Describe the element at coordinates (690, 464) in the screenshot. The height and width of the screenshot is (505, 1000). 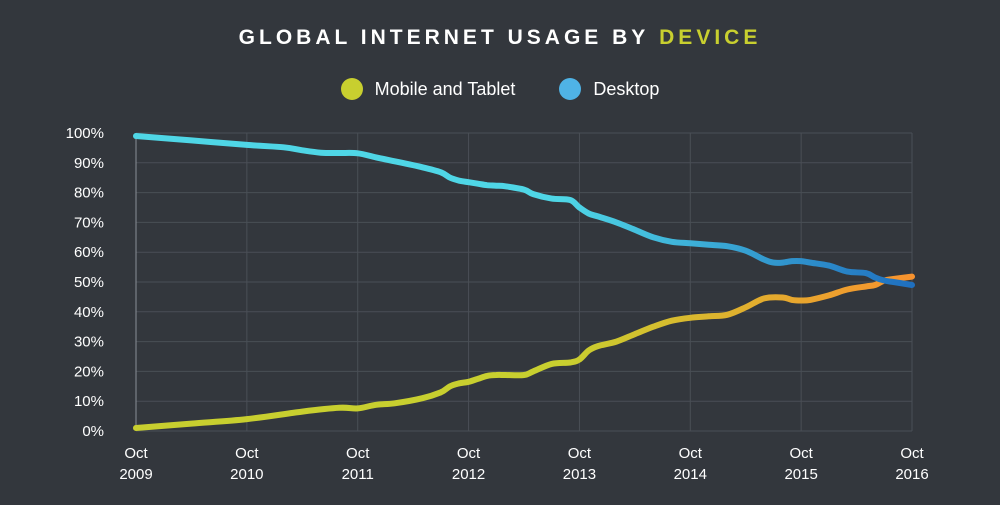
I see `x-tick-label: Oct 2014` at that location.